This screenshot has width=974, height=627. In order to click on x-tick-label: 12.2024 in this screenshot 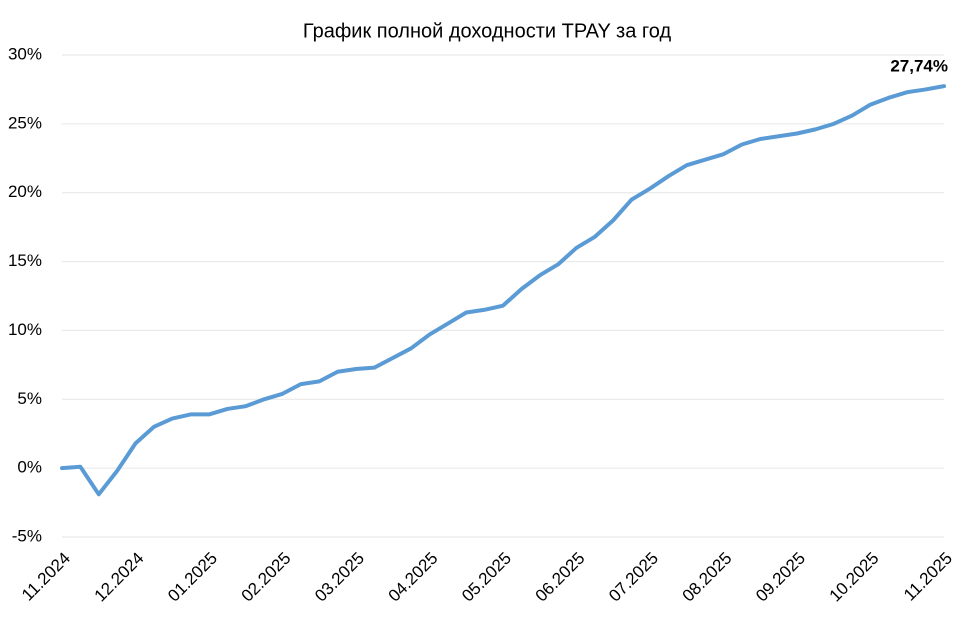, I will do `click(119, 577)`.